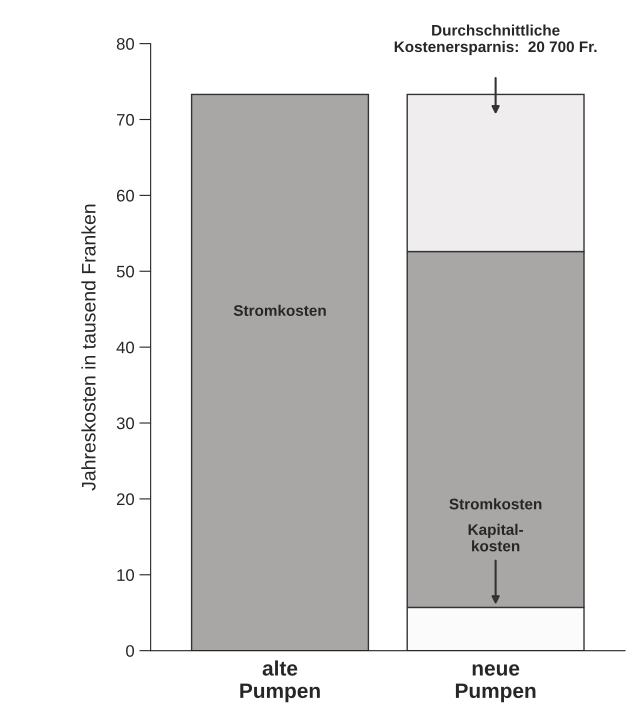  Describe the element at coordinates (125, 272) in the screenshot. I see `y-tick-label: 50` at that location.